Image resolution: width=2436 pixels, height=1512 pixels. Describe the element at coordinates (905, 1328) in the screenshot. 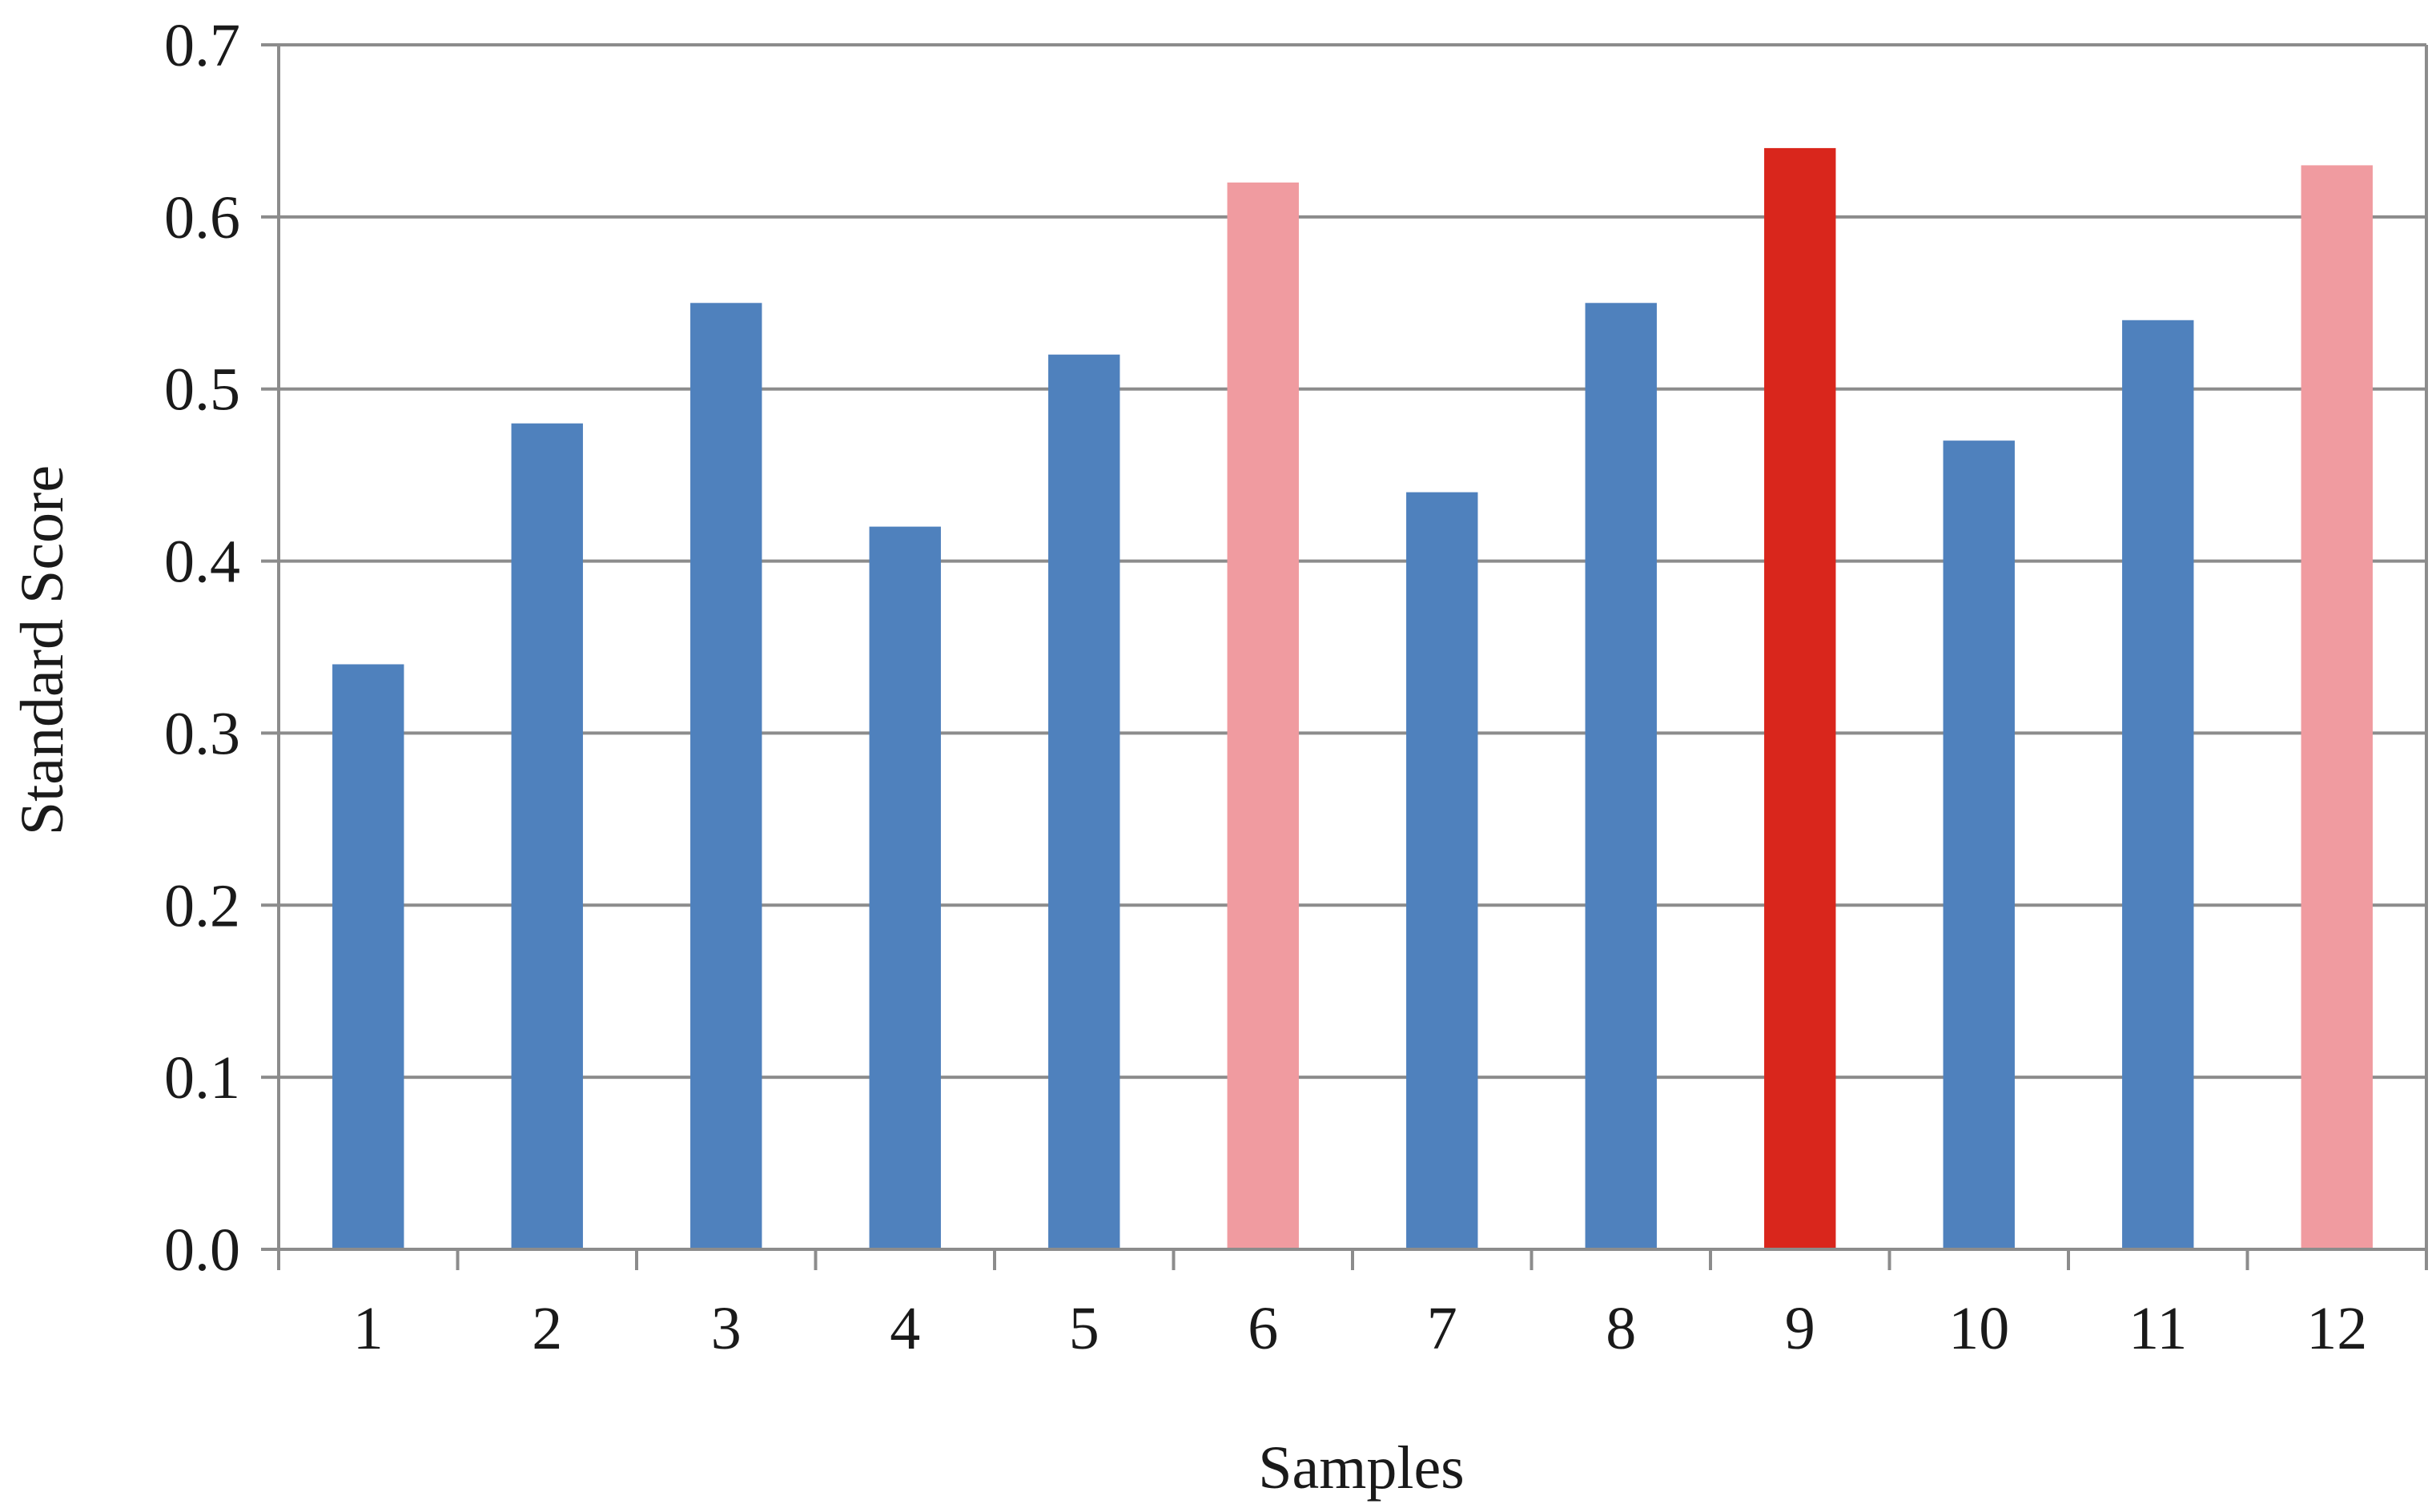

I see `x-tick-label: 4` at that location.